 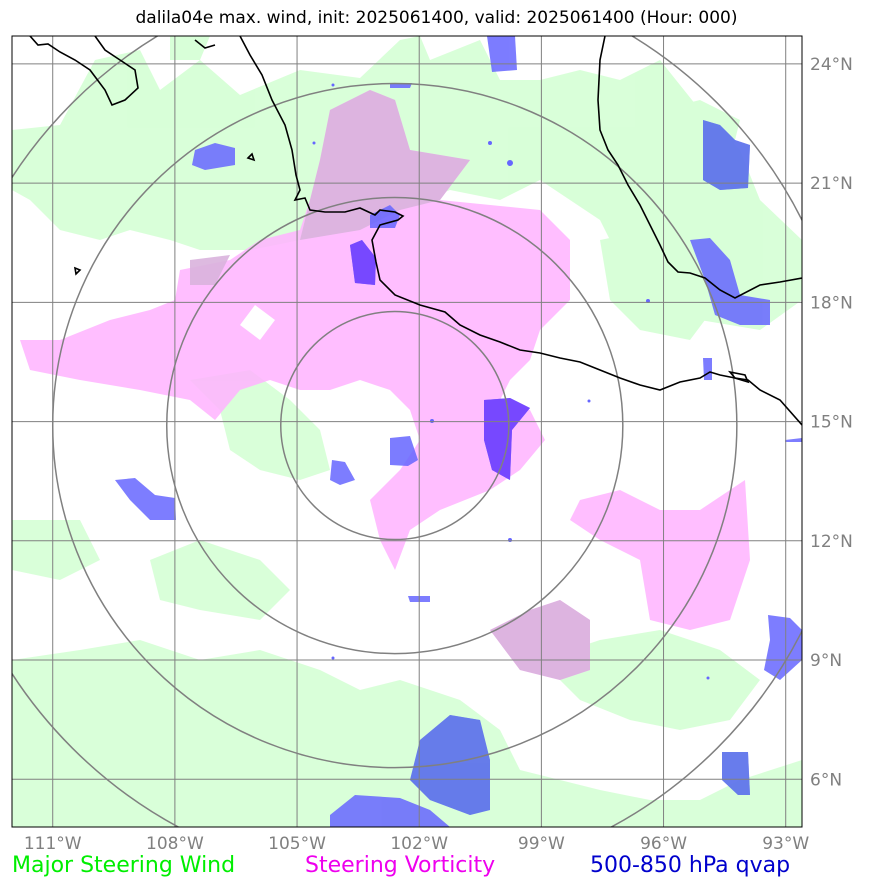 What do you see at coordinates (297, 844) in the screenshot?
I see `lon-tick-label: 105°W` at bounding box center [297, 844].